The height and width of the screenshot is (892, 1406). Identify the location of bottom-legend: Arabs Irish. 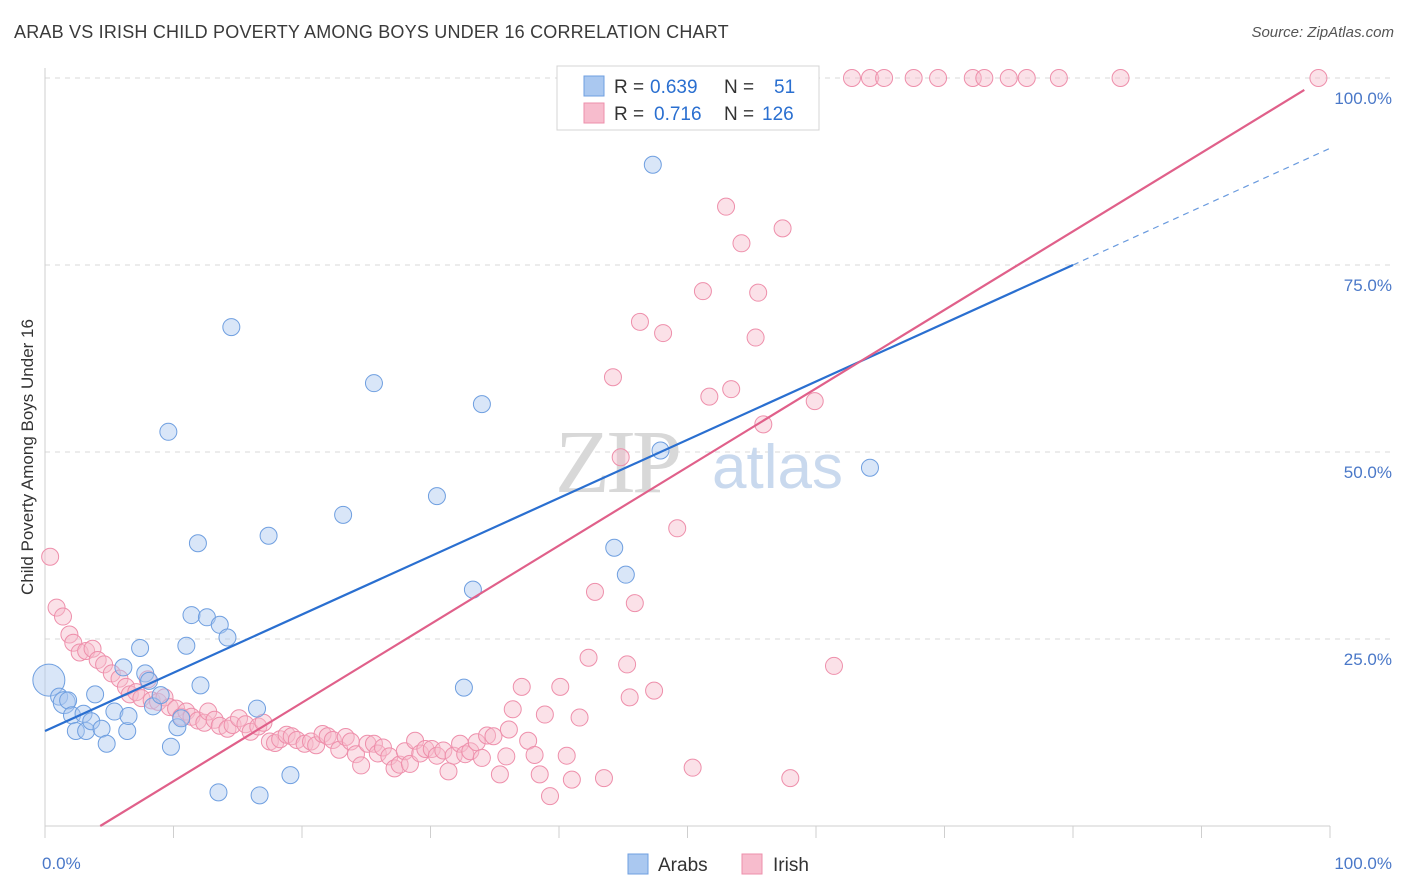
(718, 864).